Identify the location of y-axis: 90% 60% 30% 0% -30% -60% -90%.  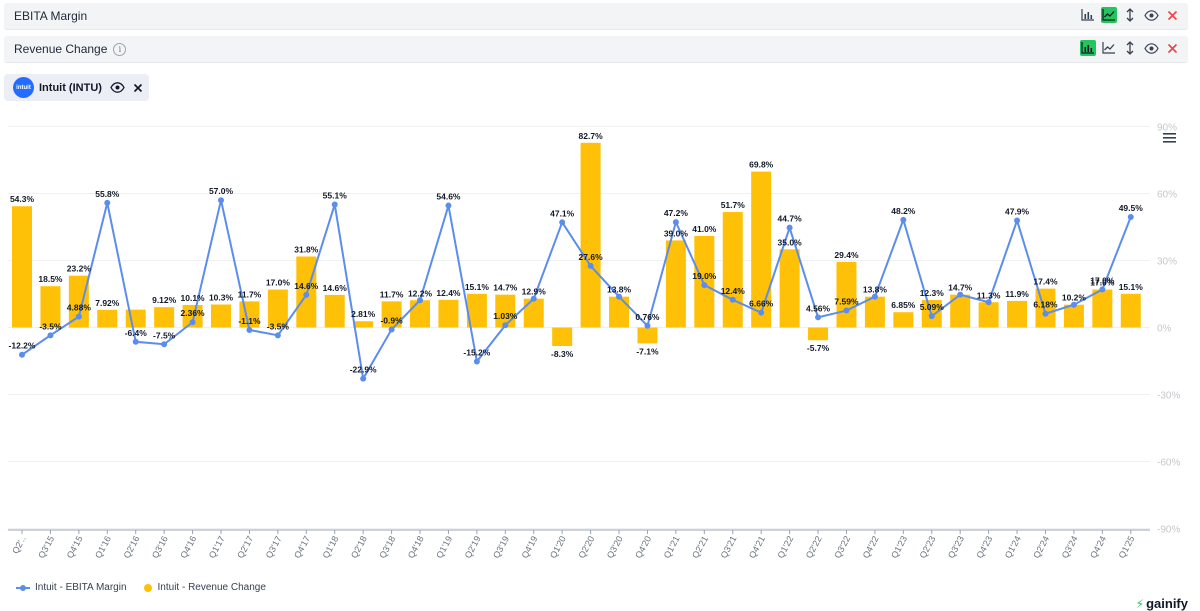
(1168, 329).